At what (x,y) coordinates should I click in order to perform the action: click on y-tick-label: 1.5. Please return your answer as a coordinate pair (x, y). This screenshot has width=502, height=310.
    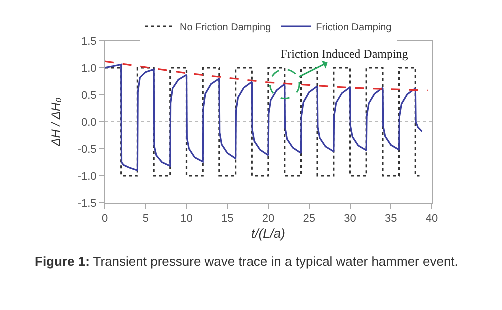
    Looking at the image, I should click on (89, 42).